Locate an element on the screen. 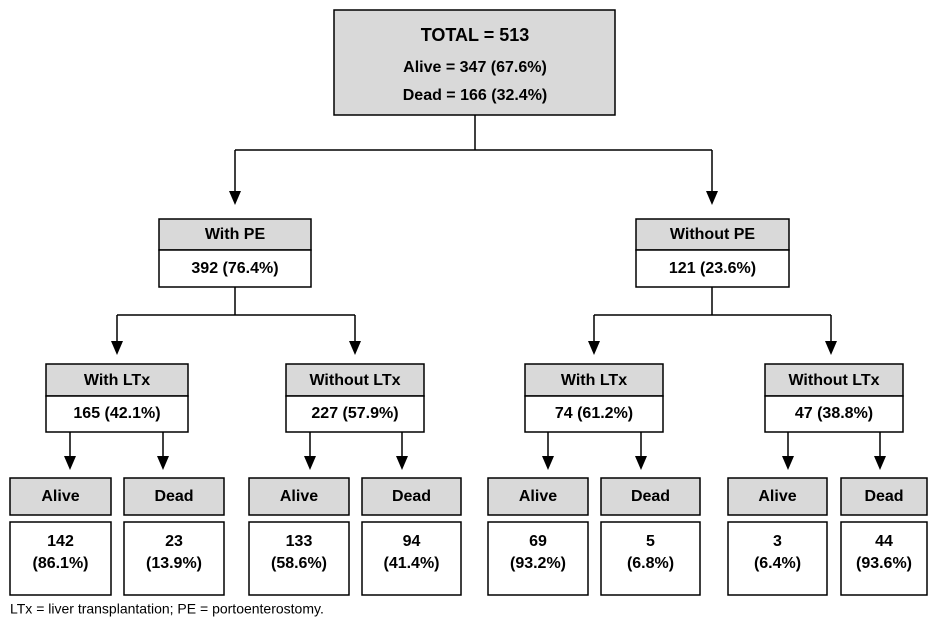 Image resolution: width=928 pixels, height=621 pixels. outcome-count: 94 is located at coordinates (412, 541).